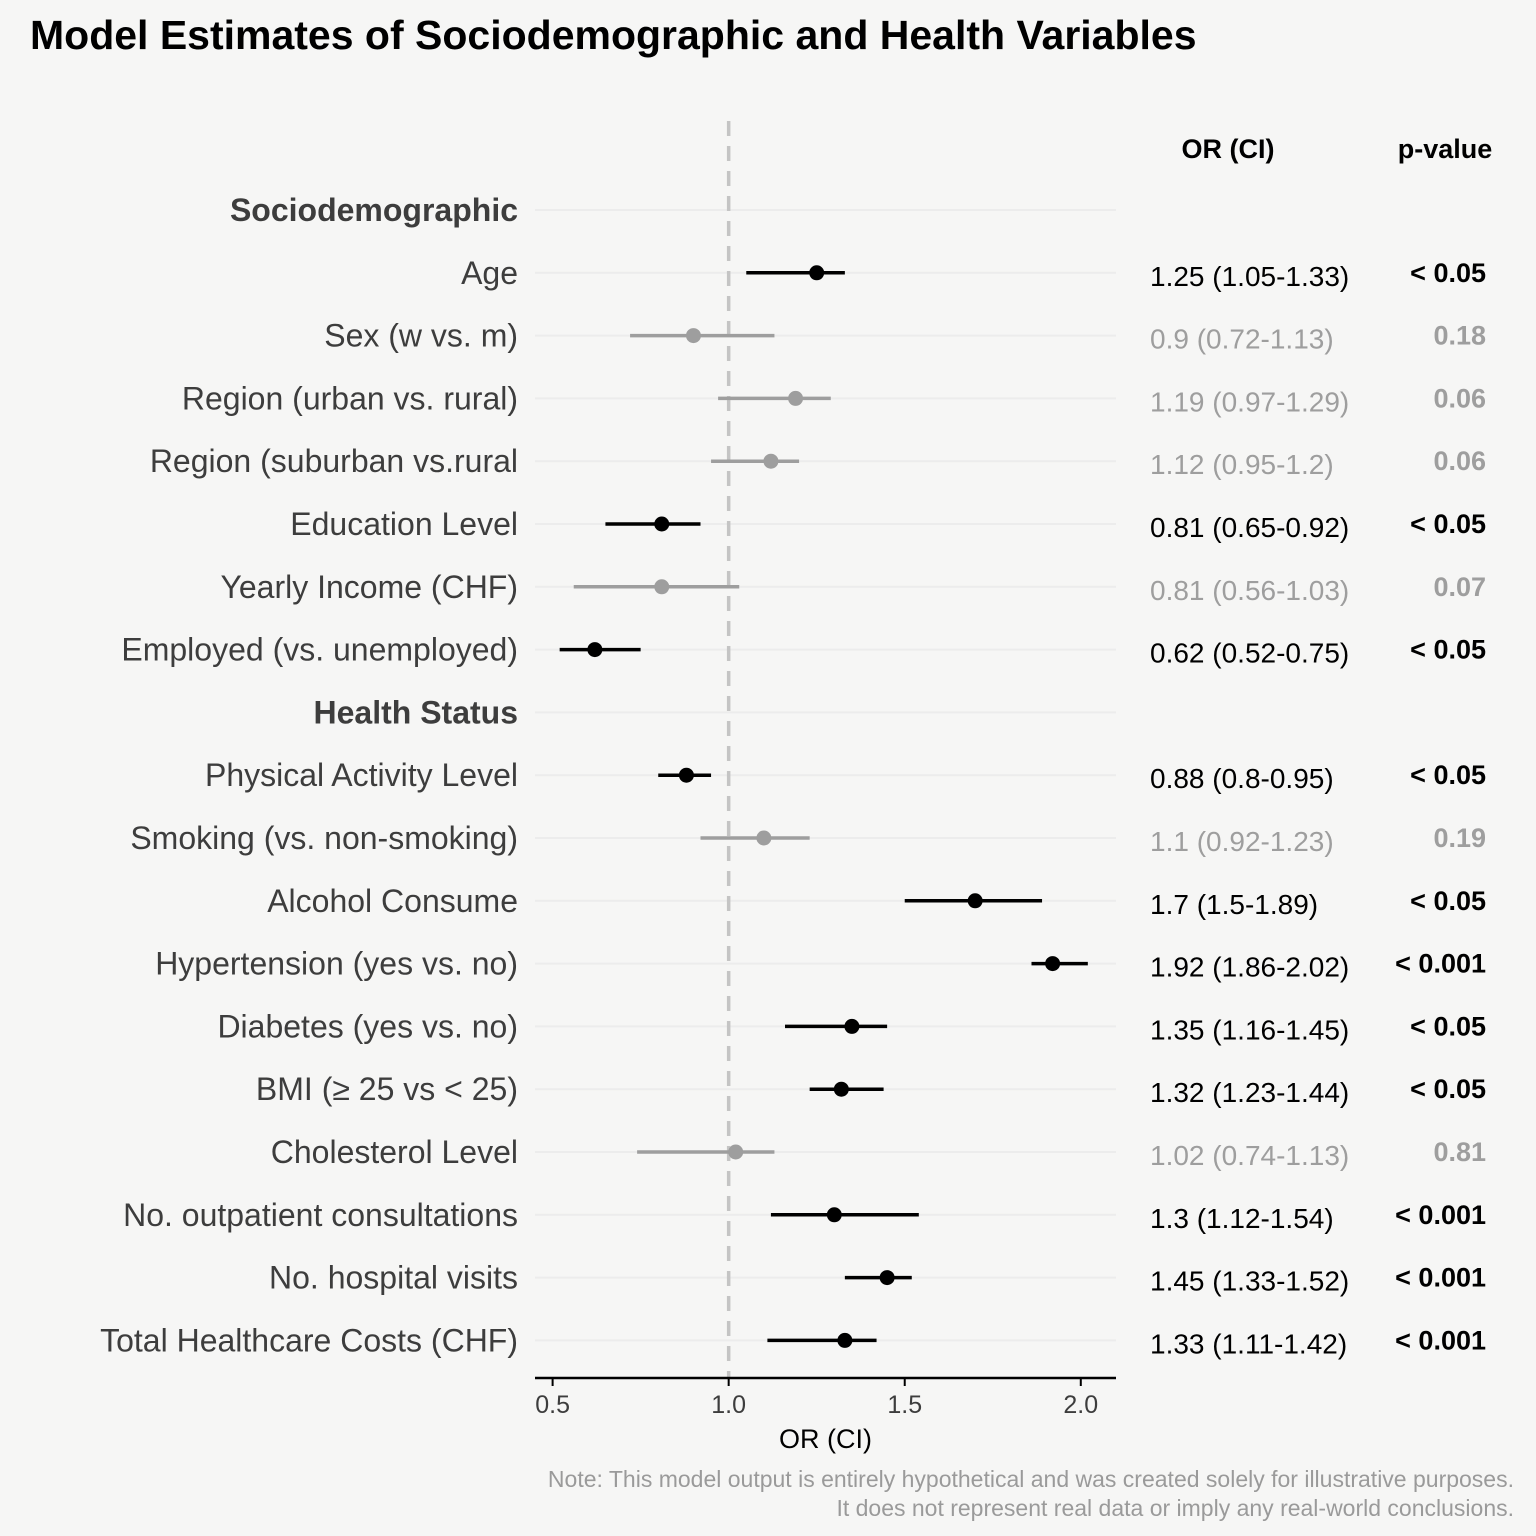 The width and height of the screenshot is (1536, 1536). Describe the element at coordinates (1249, 1155) in the screenshot. I see `or-ci-value: 1.02 (0.74-1.13)` at that location.